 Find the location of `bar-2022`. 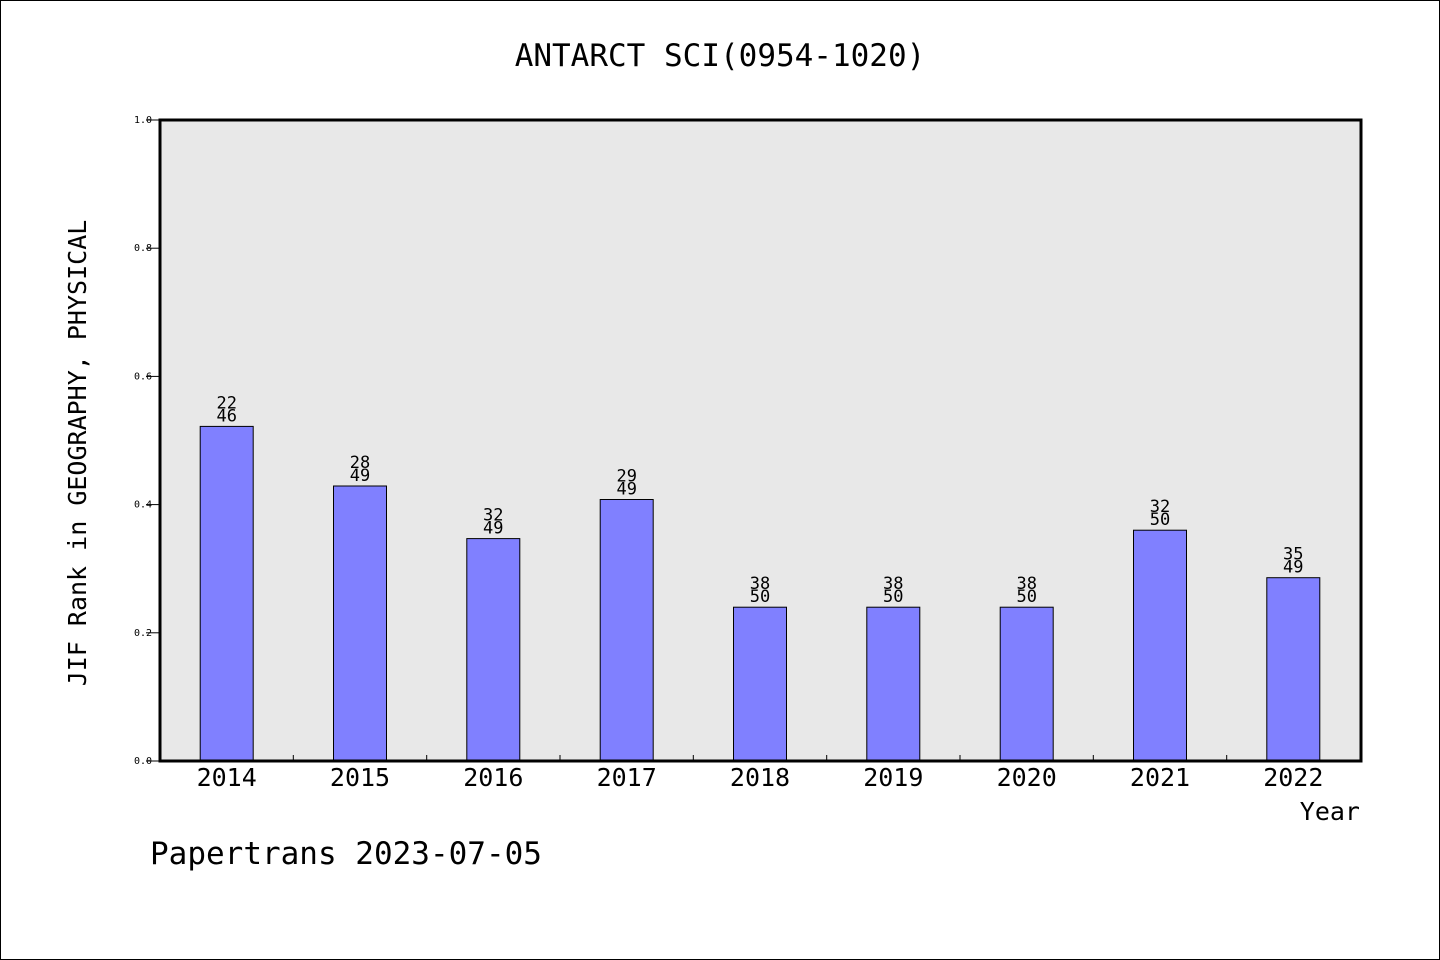

bar-2022 is located at coordinates (1293, 669).